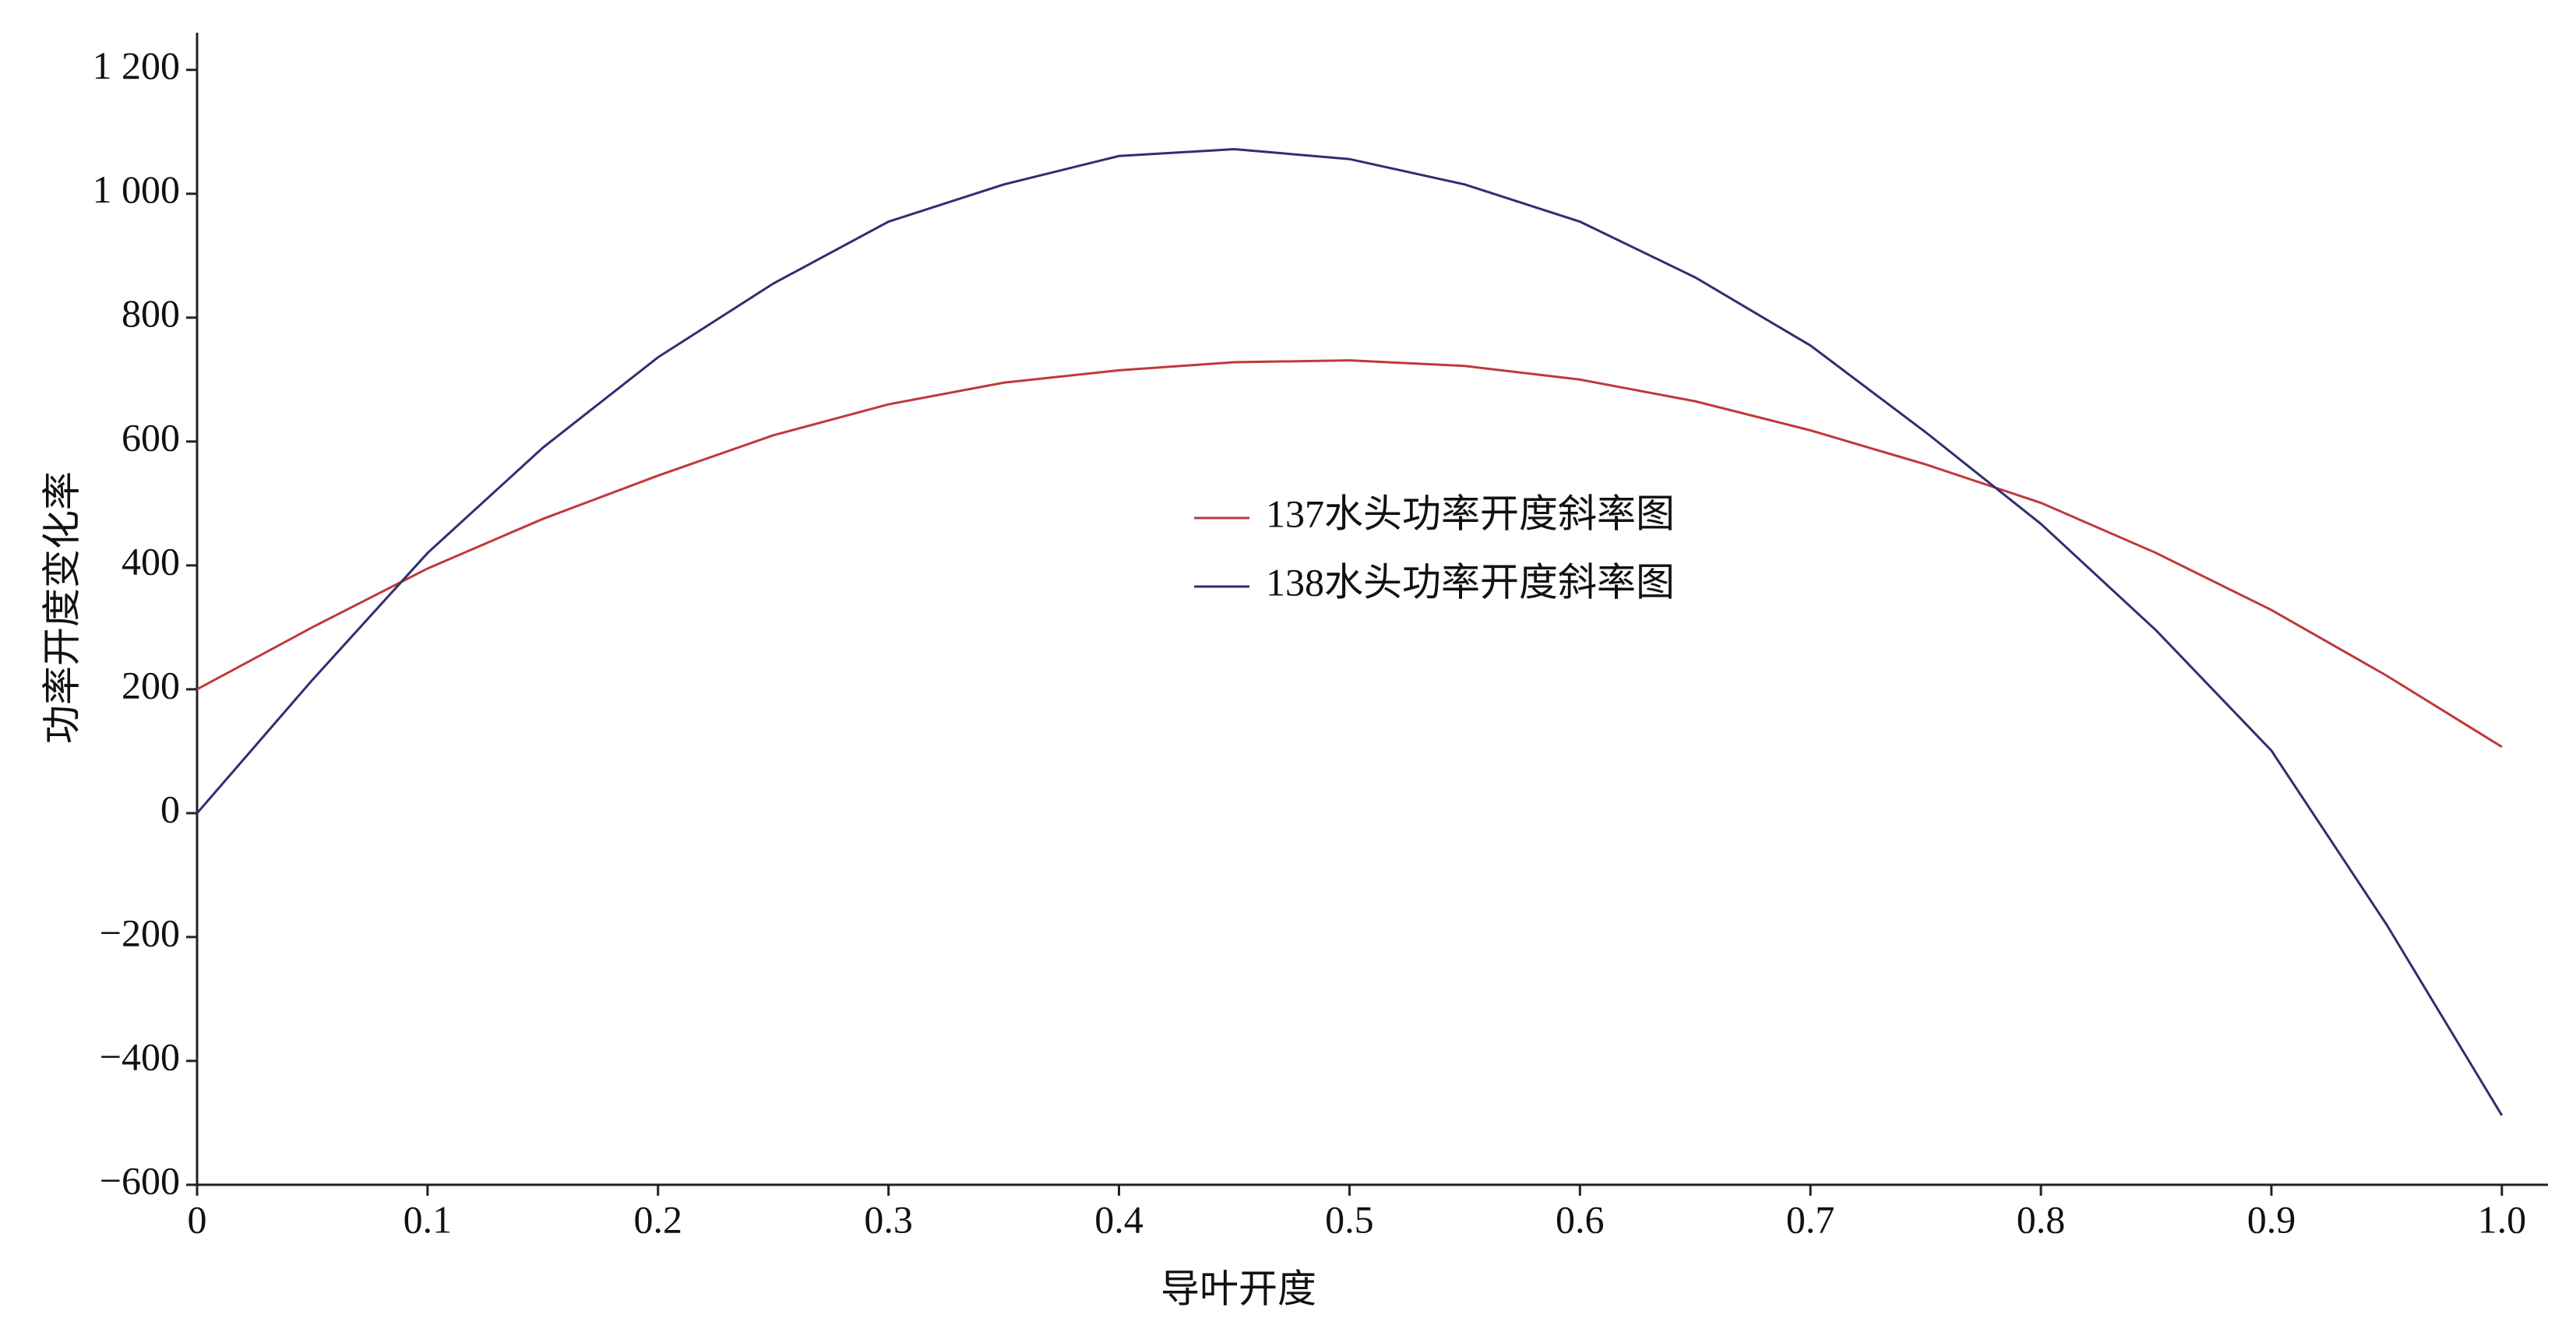 This screenshot has width=2576, height=1325. Describe the element at coordinates (1119, 1219) in the screenshot. I see `x-tick-label: 0.4` at that location.